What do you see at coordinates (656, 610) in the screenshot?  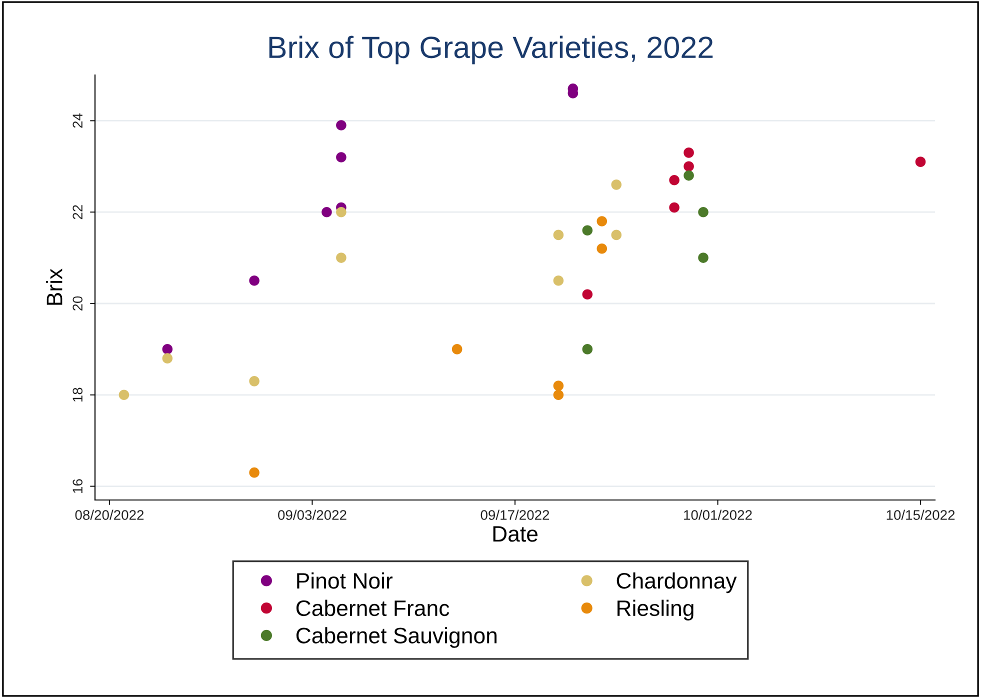 I see `legend-label: Riesling` at bounding box center [656, 610].